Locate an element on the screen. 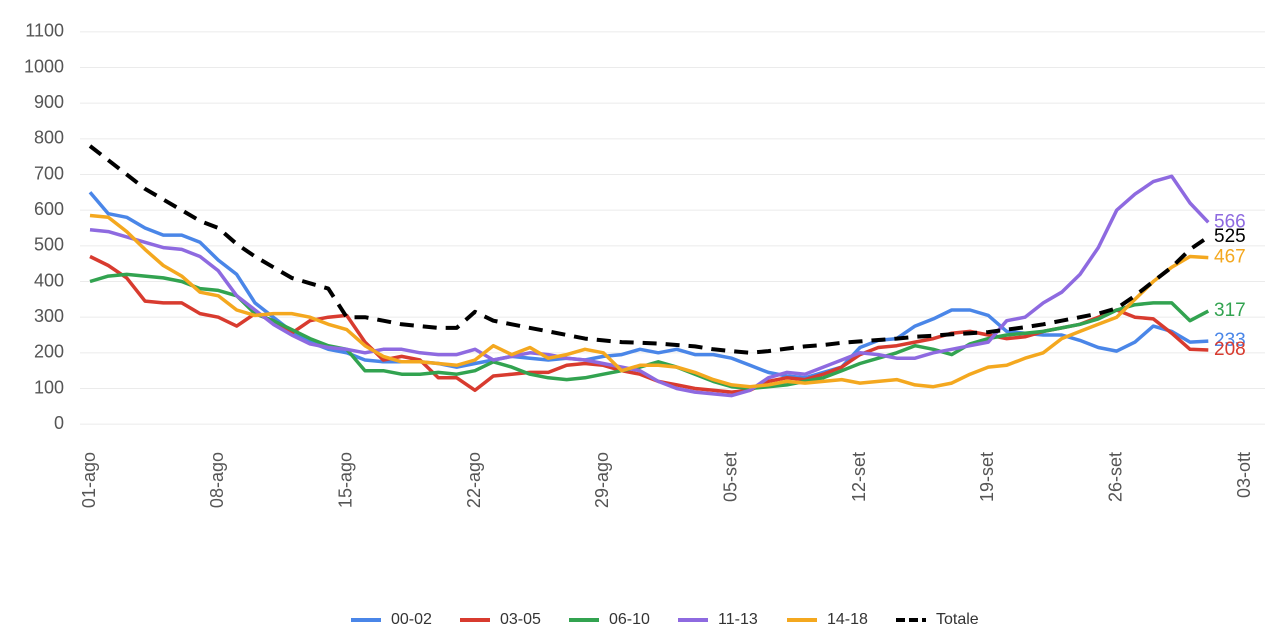  legend-item: Totale is located at coordinates (937, 619).